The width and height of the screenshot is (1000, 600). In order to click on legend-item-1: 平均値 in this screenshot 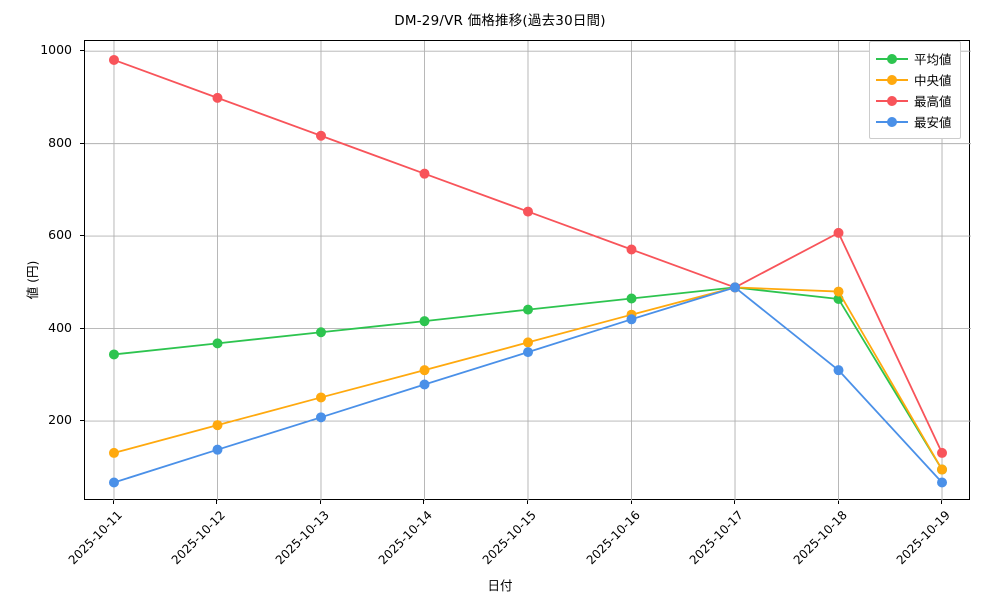, I will do `click(914, 58)`.